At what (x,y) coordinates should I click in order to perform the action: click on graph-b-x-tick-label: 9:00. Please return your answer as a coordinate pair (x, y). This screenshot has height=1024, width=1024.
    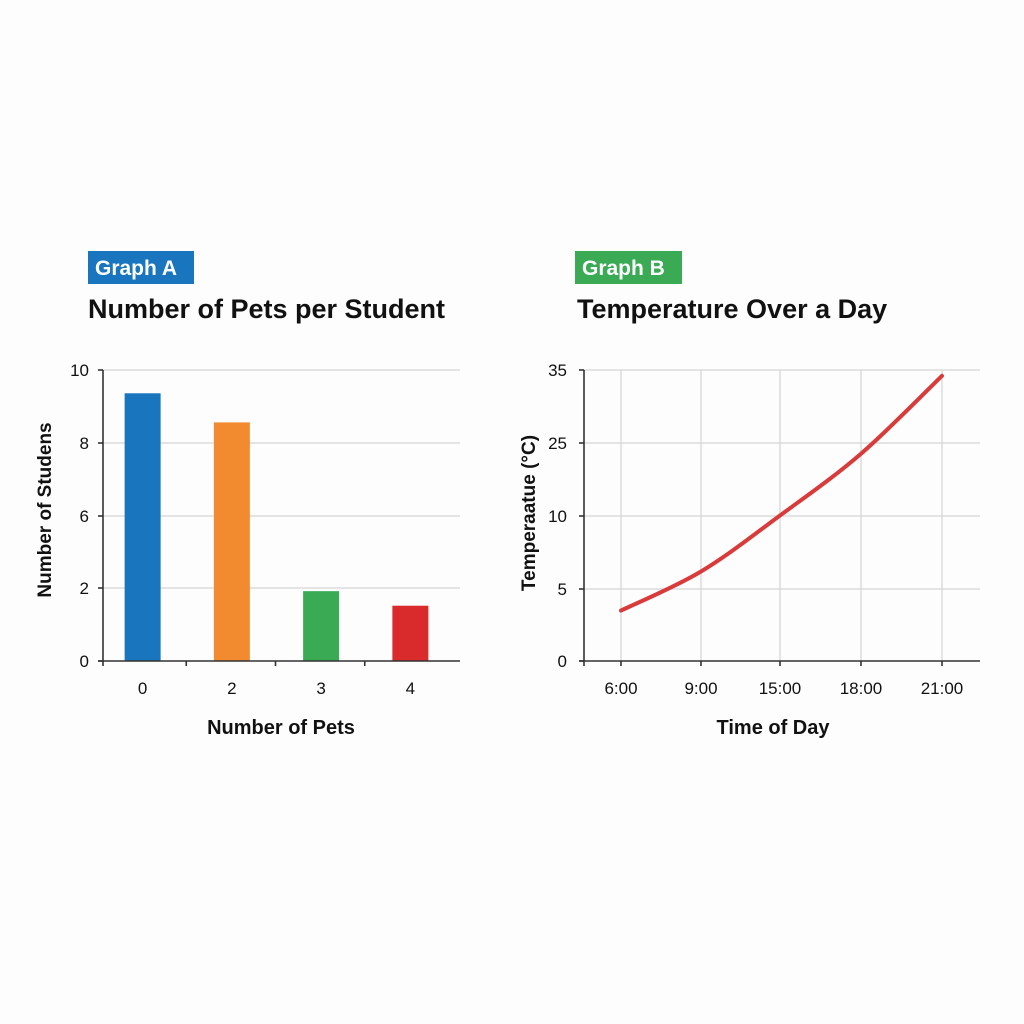
    Looking at the image, I should click on (700, 688).